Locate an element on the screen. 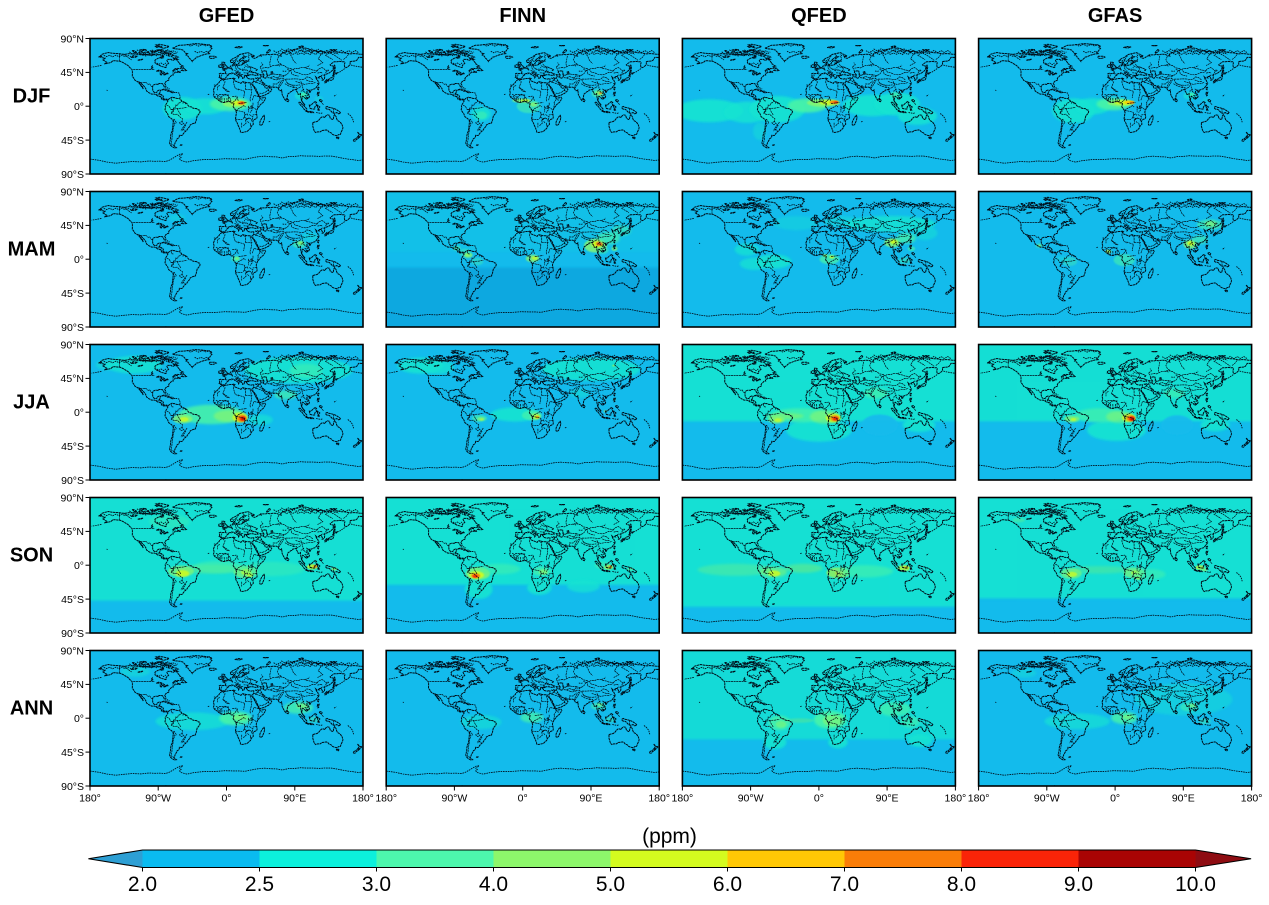 The image size is (1269, 905). svg-text: 5.0 is located at coordinates (610, 884).